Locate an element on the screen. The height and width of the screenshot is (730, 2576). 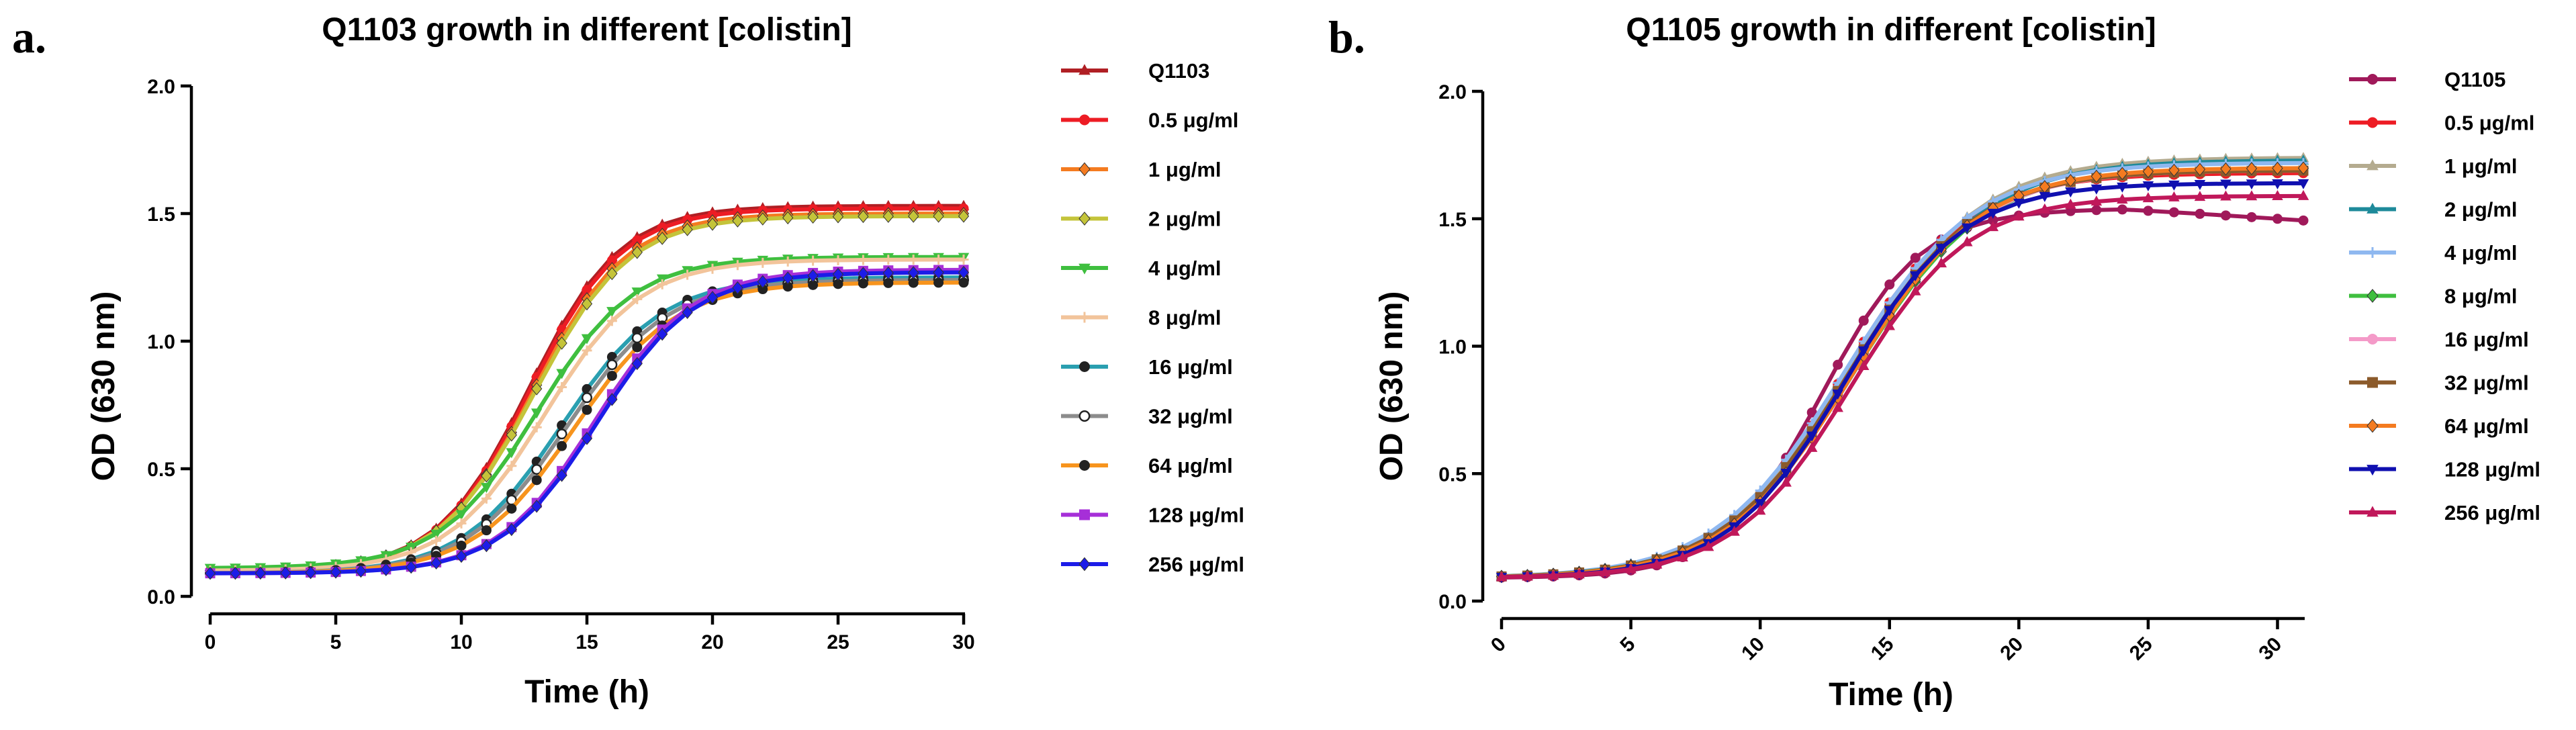
panel-b-x-axis-label: Time (h) is located at coordinates (1891, 695).